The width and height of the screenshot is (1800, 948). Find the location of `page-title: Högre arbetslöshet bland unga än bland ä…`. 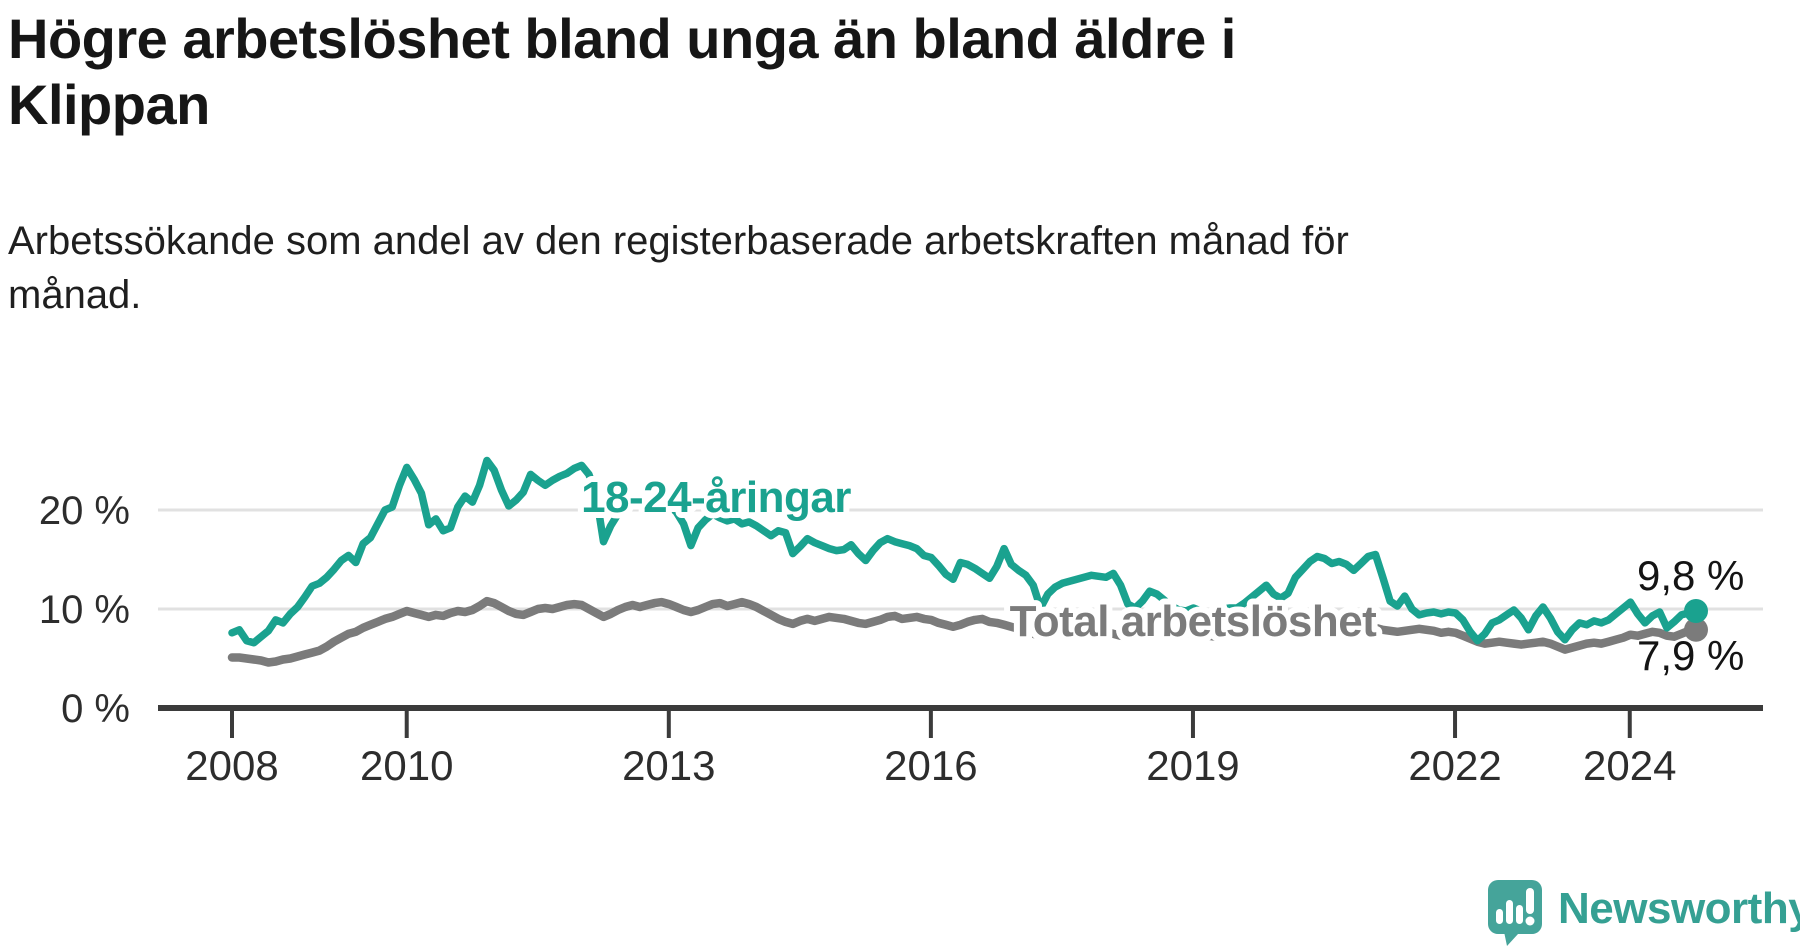

page-title: Högre arbetslöshet bland unga än bland ä… is located at coordinates (622, 71).